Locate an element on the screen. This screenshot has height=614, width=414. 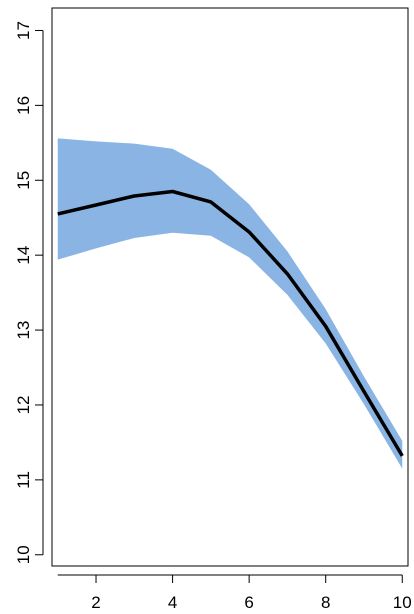
x-tick-label: 6 is located at coordinates (248, 602).